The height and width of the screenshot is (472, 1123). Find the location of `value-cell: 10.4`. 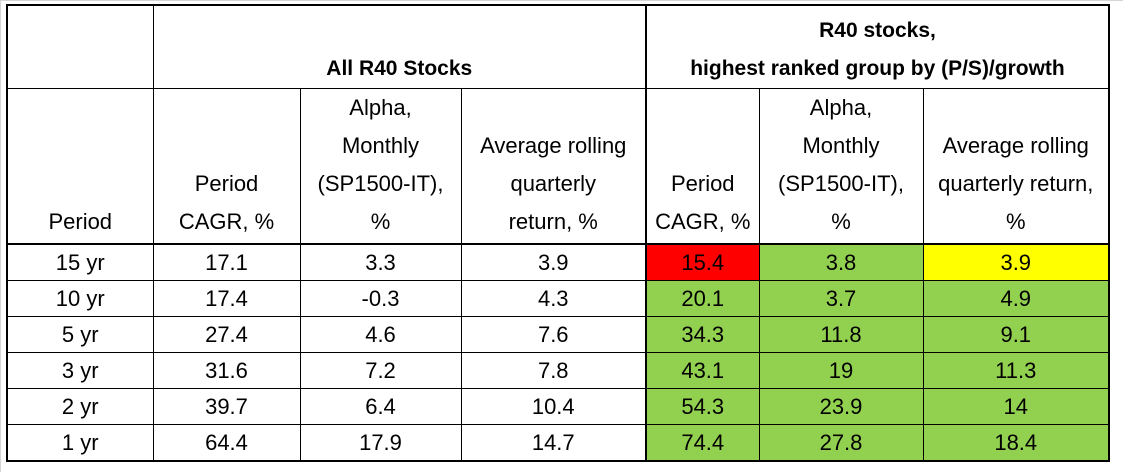

value-cell: 10.4 is located at coordinates (553, 406).